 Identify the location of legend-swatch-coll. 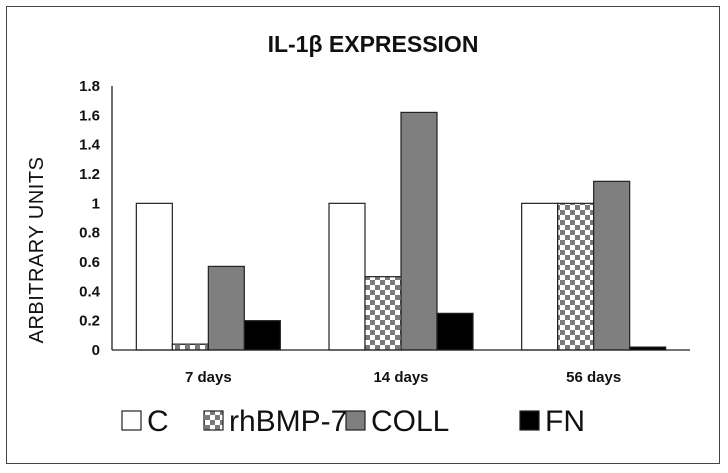
(355, 420).